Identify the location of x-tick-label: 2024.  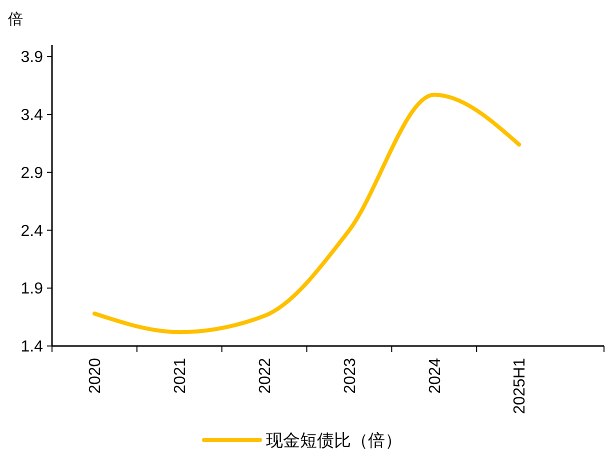
(435, 376).